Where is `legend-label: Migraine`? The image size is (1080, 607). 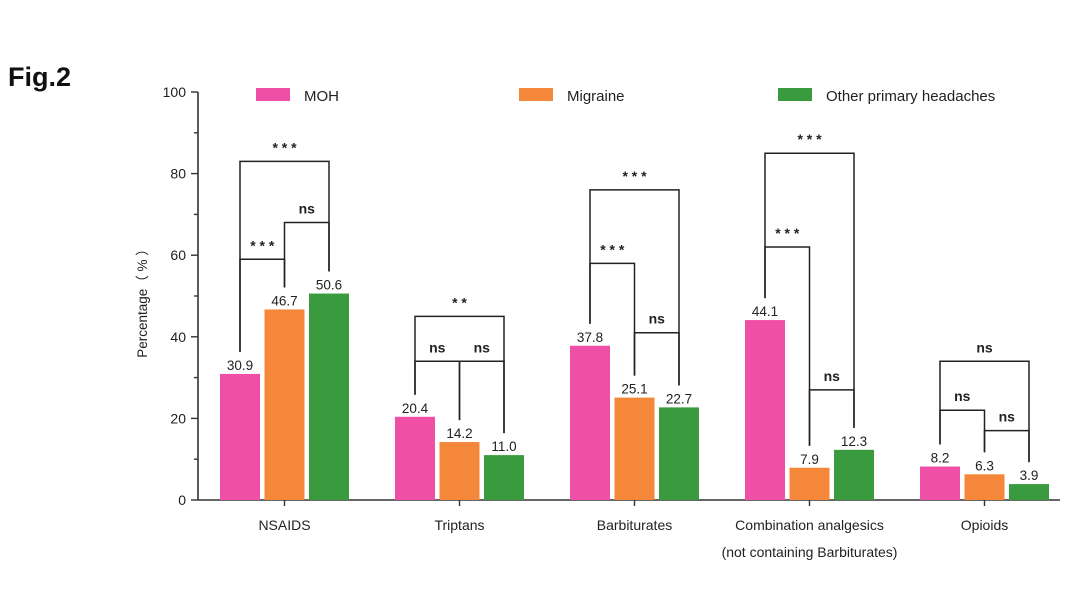 legend-label: Migraine is located at coordinates (596, 96).